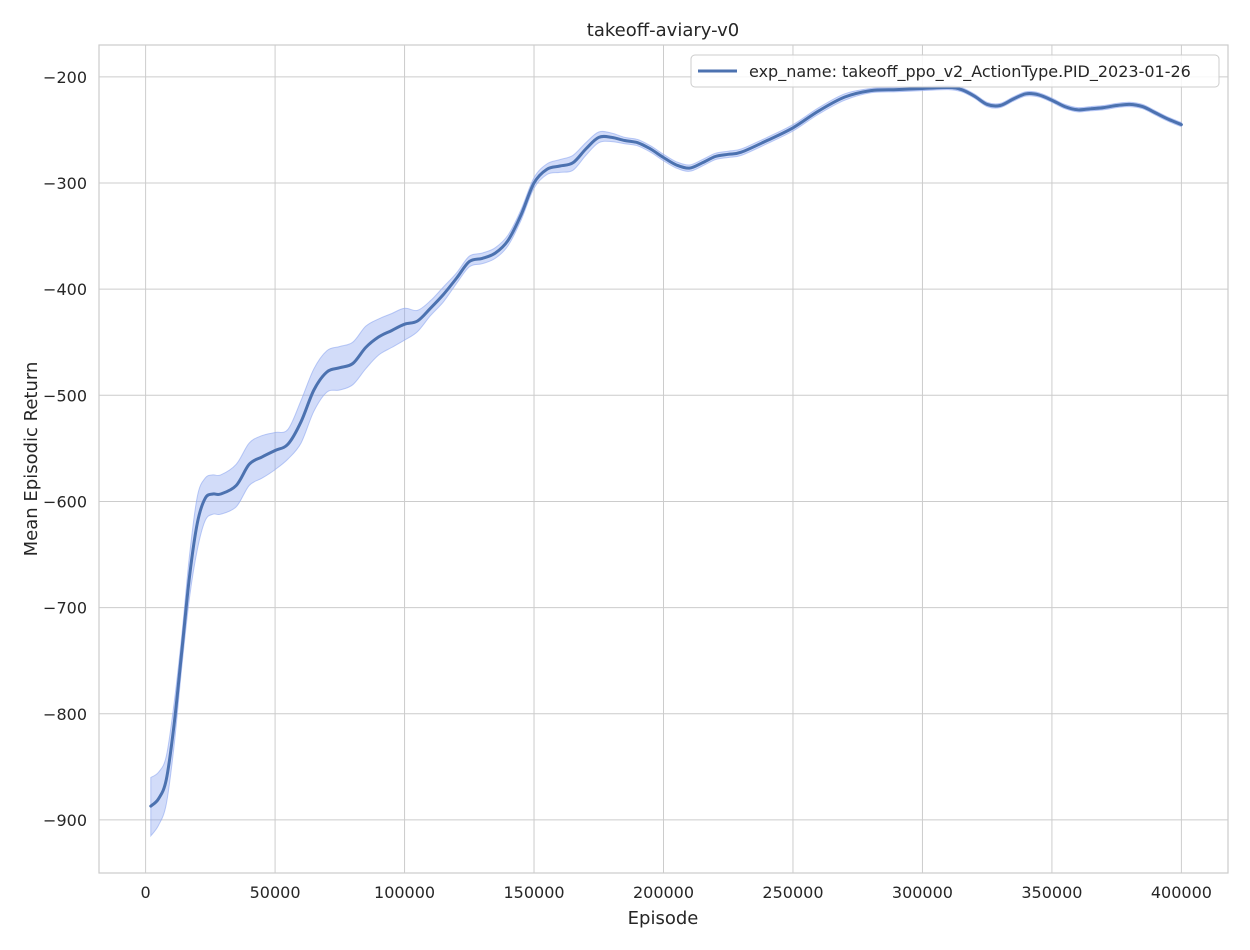 Image resolution: width=1250 pixels, height=950 pixels. I want to click on x-tick-label: 400000, so click(1181, 892).